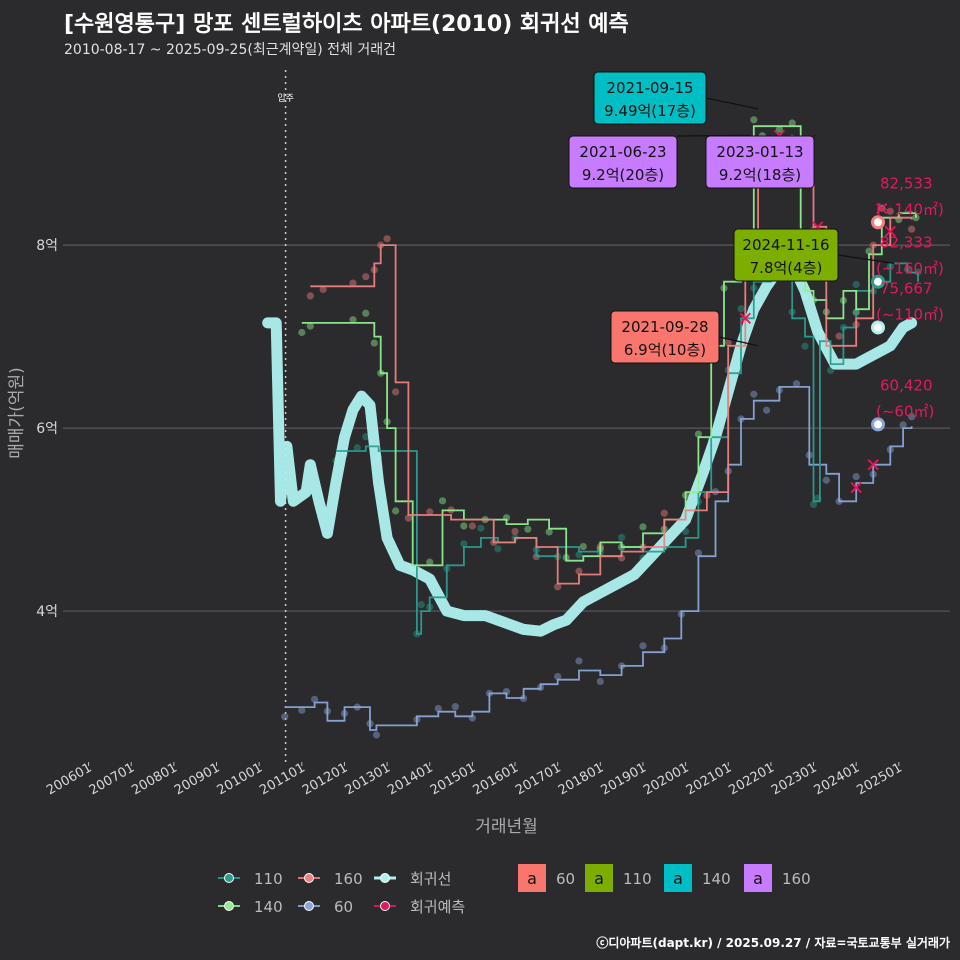 This screenshot has width=960, height=960. I want to click on x-axis-title: 거래년월, so click(506, 827).